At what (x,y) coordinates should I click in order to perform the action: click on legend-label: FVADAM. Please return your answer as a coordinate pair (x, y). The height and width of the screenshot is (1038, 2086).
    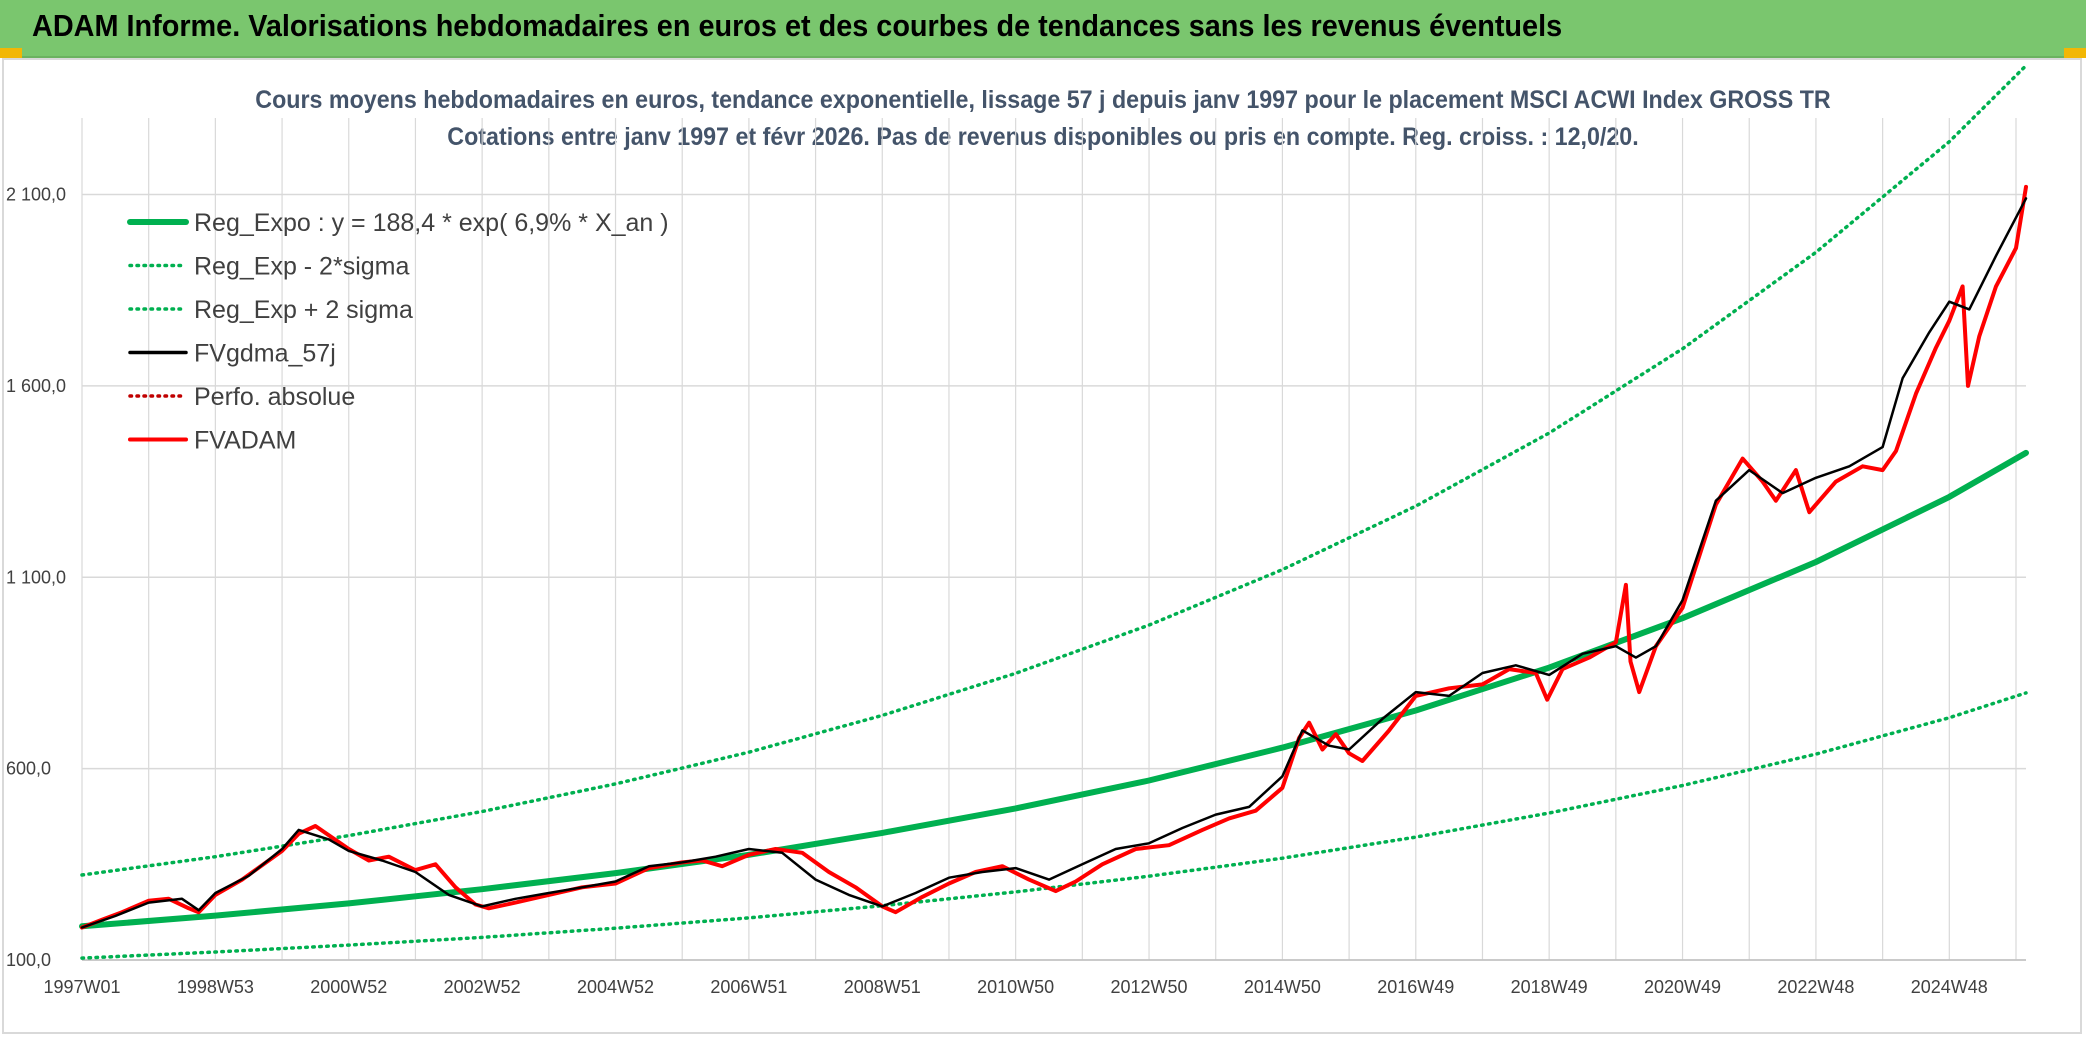
    Looking at the image, I should click on (245, 441).